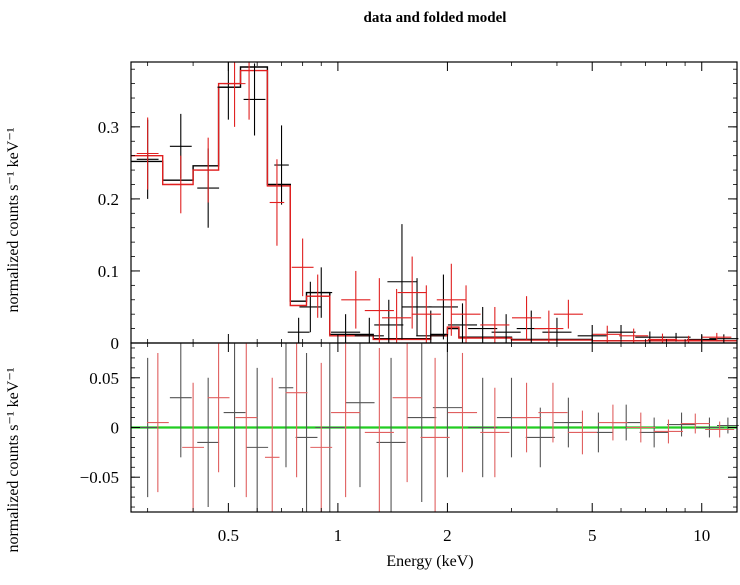 This screenshot has width=740, height=585. I want to click on y-tick-label: −0.05, so click(99, 477).